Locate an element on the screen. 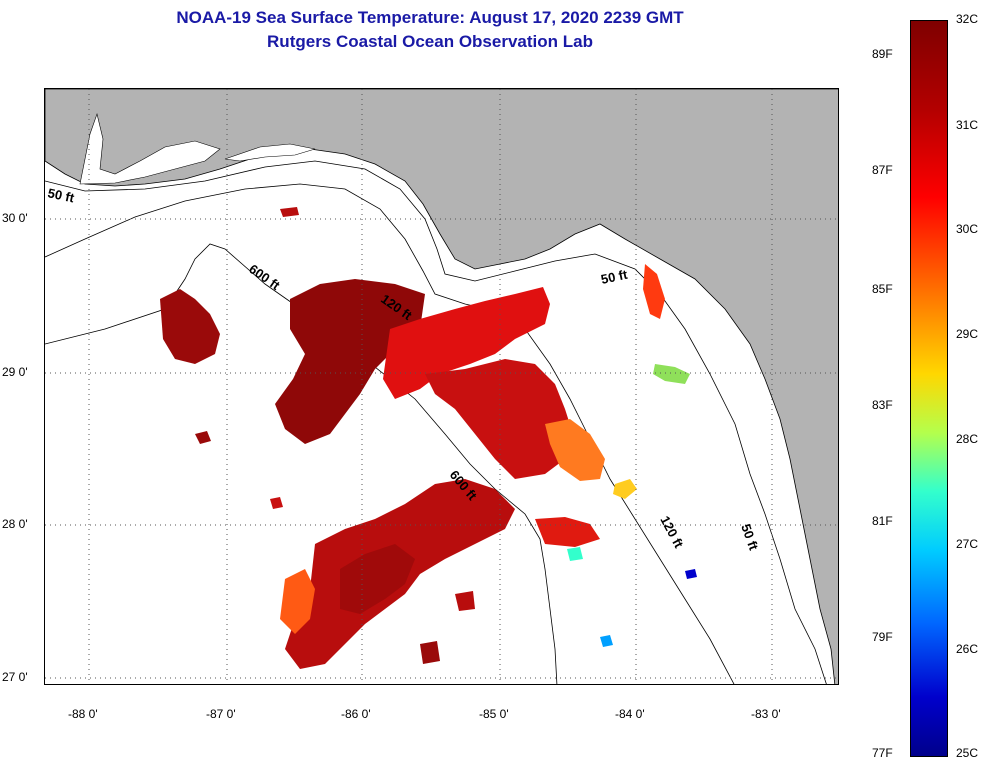 This screenshot has width=992, height=770. bay-water is located at coordinates (150, 148).